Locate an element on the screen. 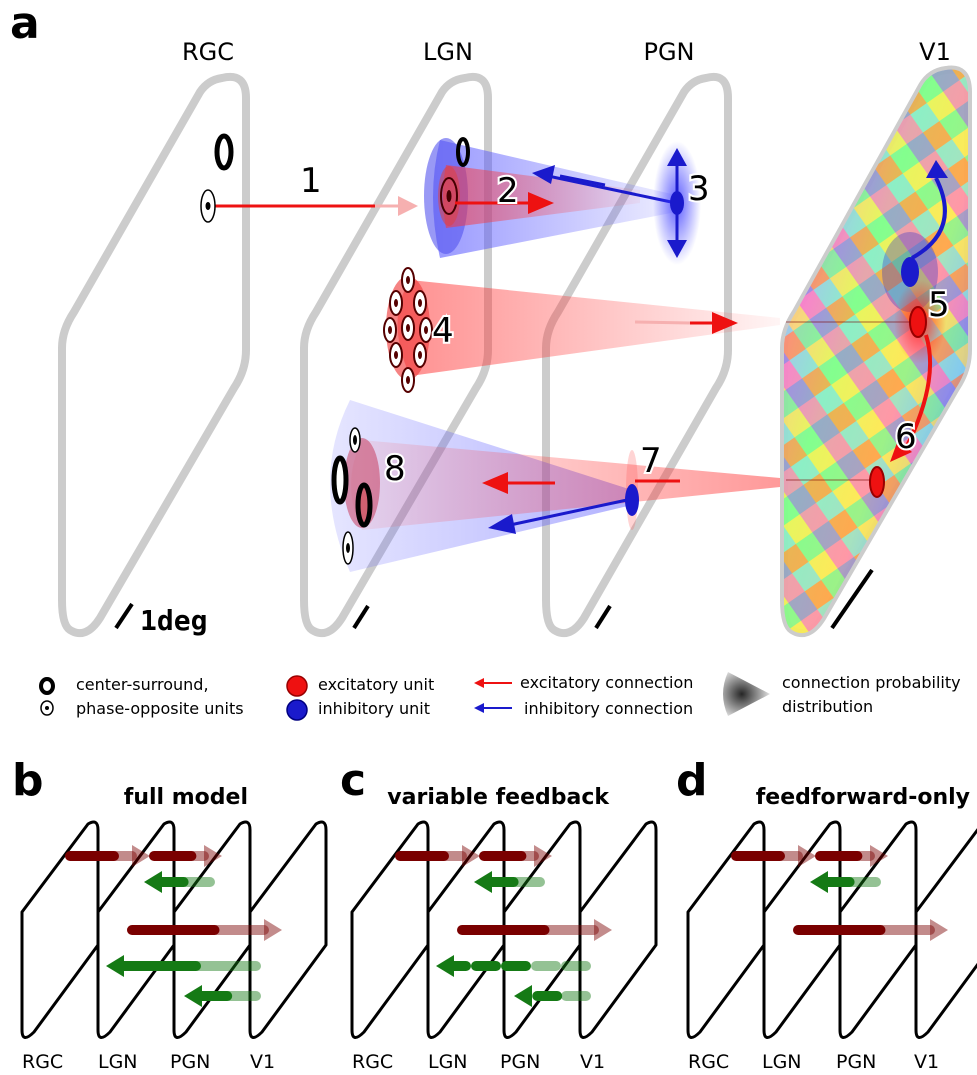  panel-b-lgn-pgn-arrow is located at coordinates (185, 856).